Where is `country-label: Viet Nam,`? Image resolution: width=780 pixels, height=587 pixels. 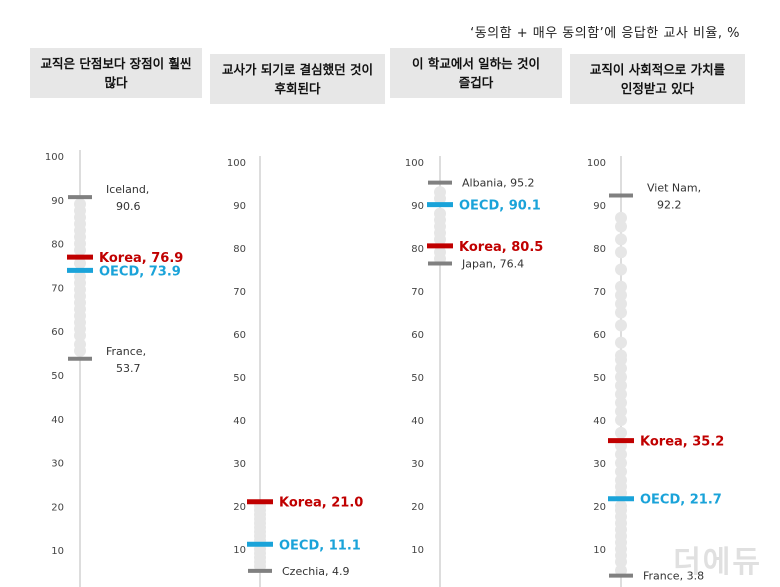 country-label: Viet Nam, is located at coordinates (674, 188).